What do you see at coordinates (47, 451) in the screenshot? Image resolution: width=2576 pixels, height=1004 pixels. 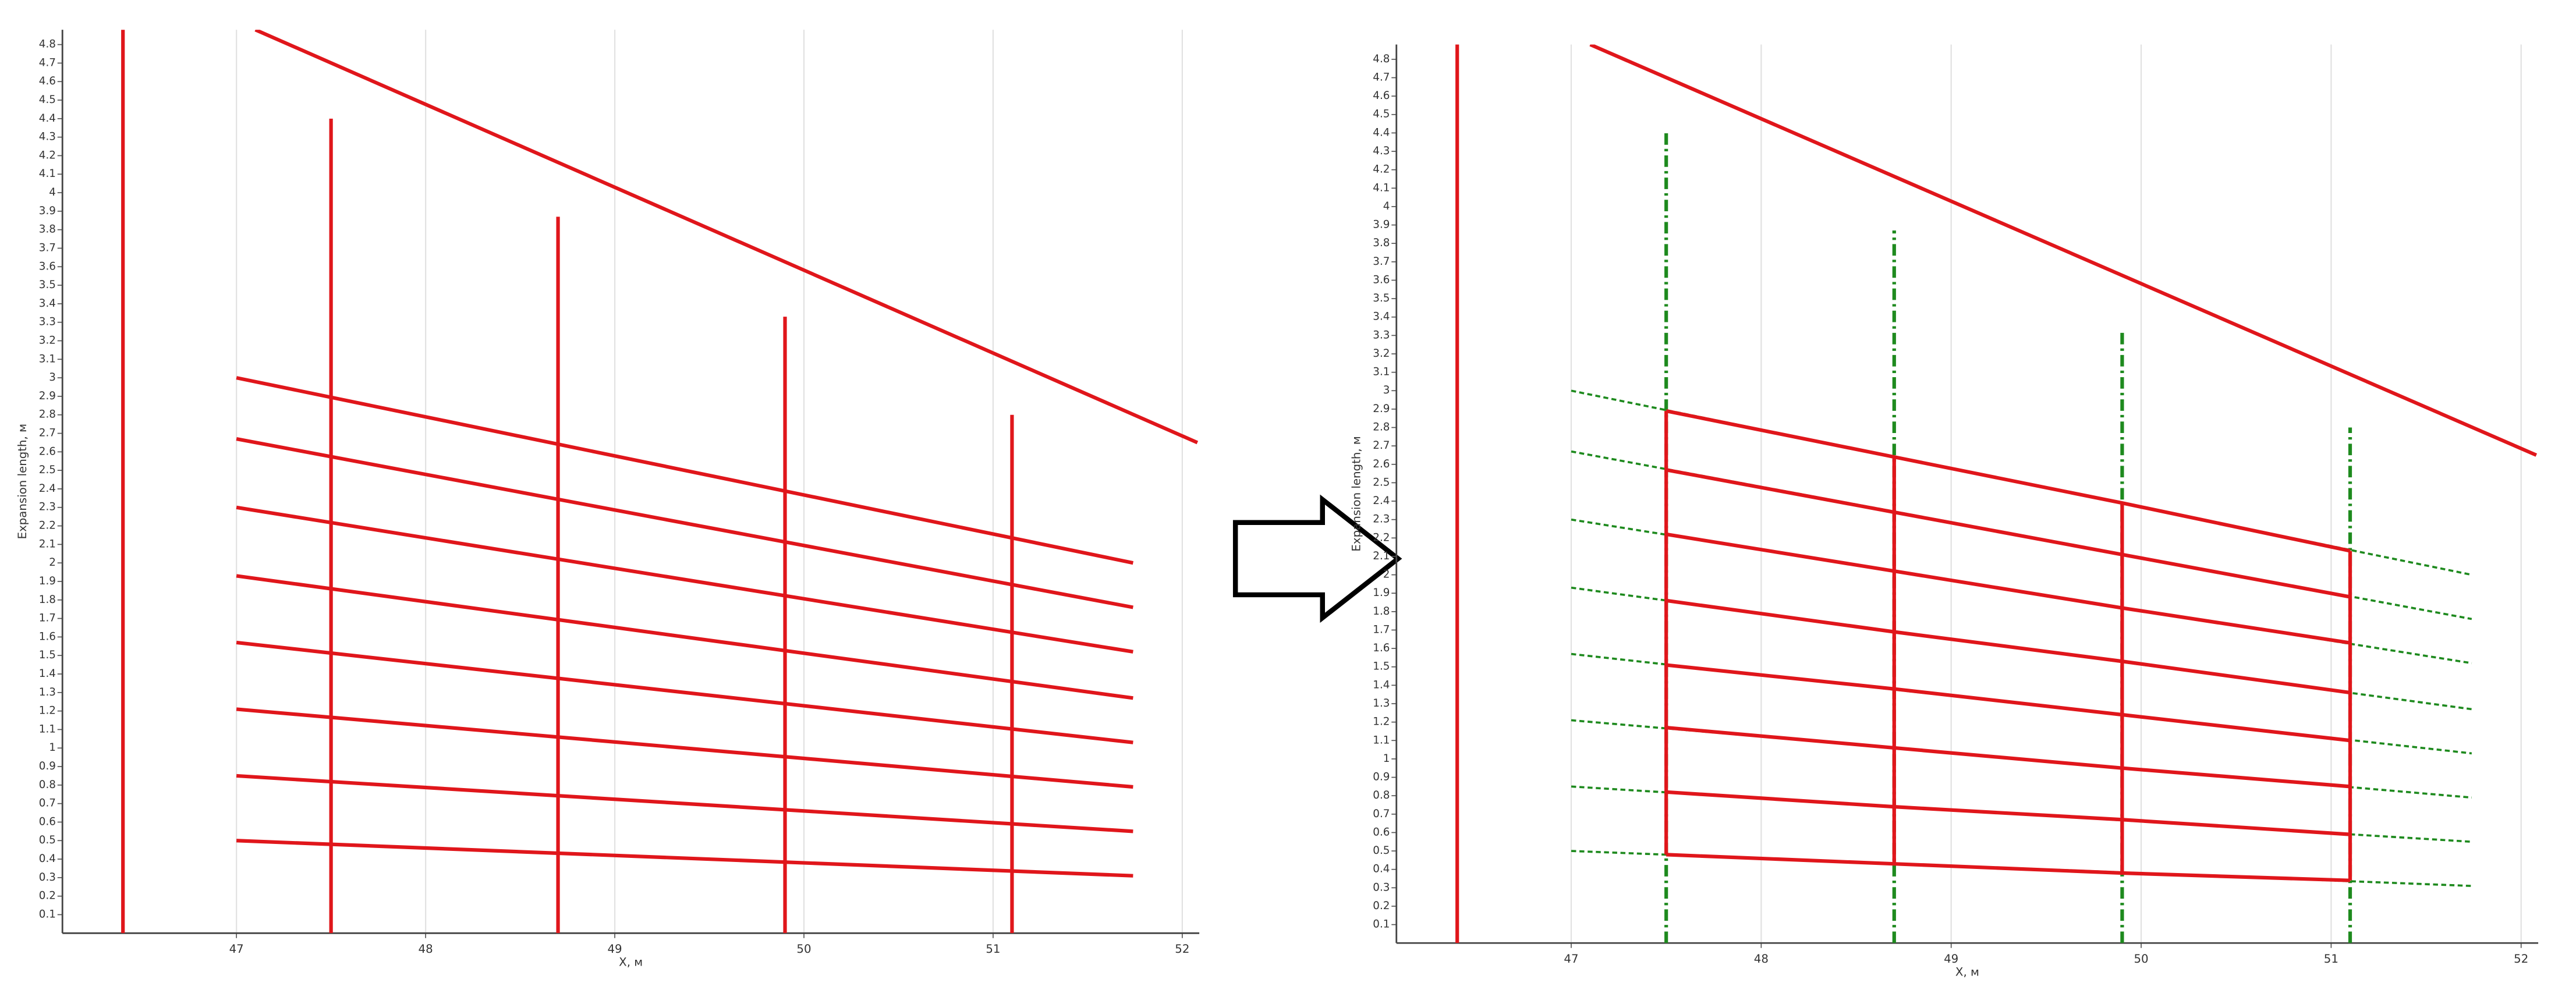 I see `y-tick-label: 2.6` at bounding box center [47, 451].